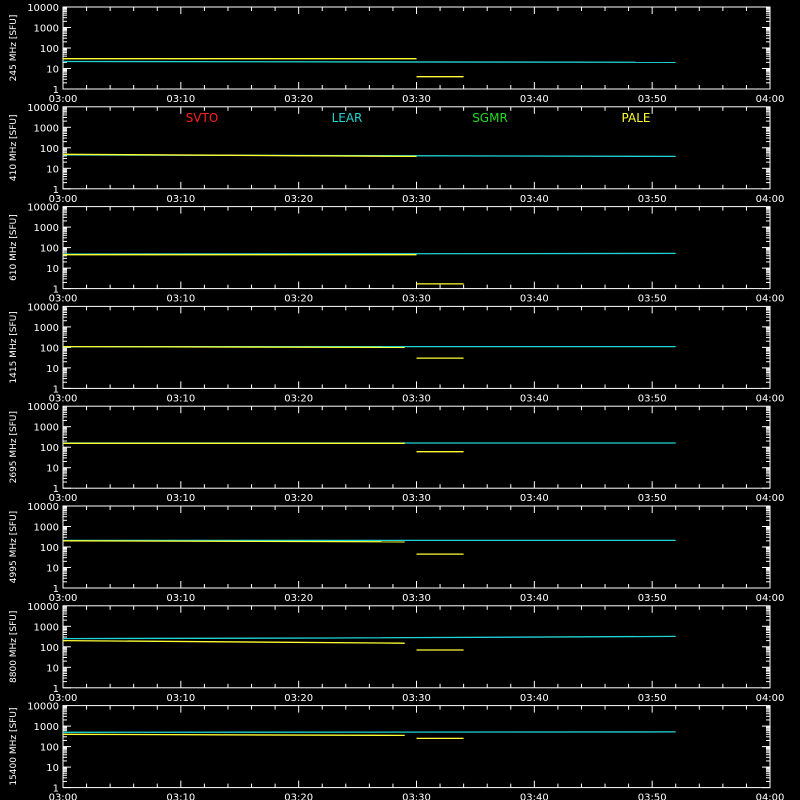 This screenshot has height=800, width=800. Describe the element at coordinates (14, 647) in the screenshot. I see `panel-ylabel: 8800 MHz [SFU]` at that location.